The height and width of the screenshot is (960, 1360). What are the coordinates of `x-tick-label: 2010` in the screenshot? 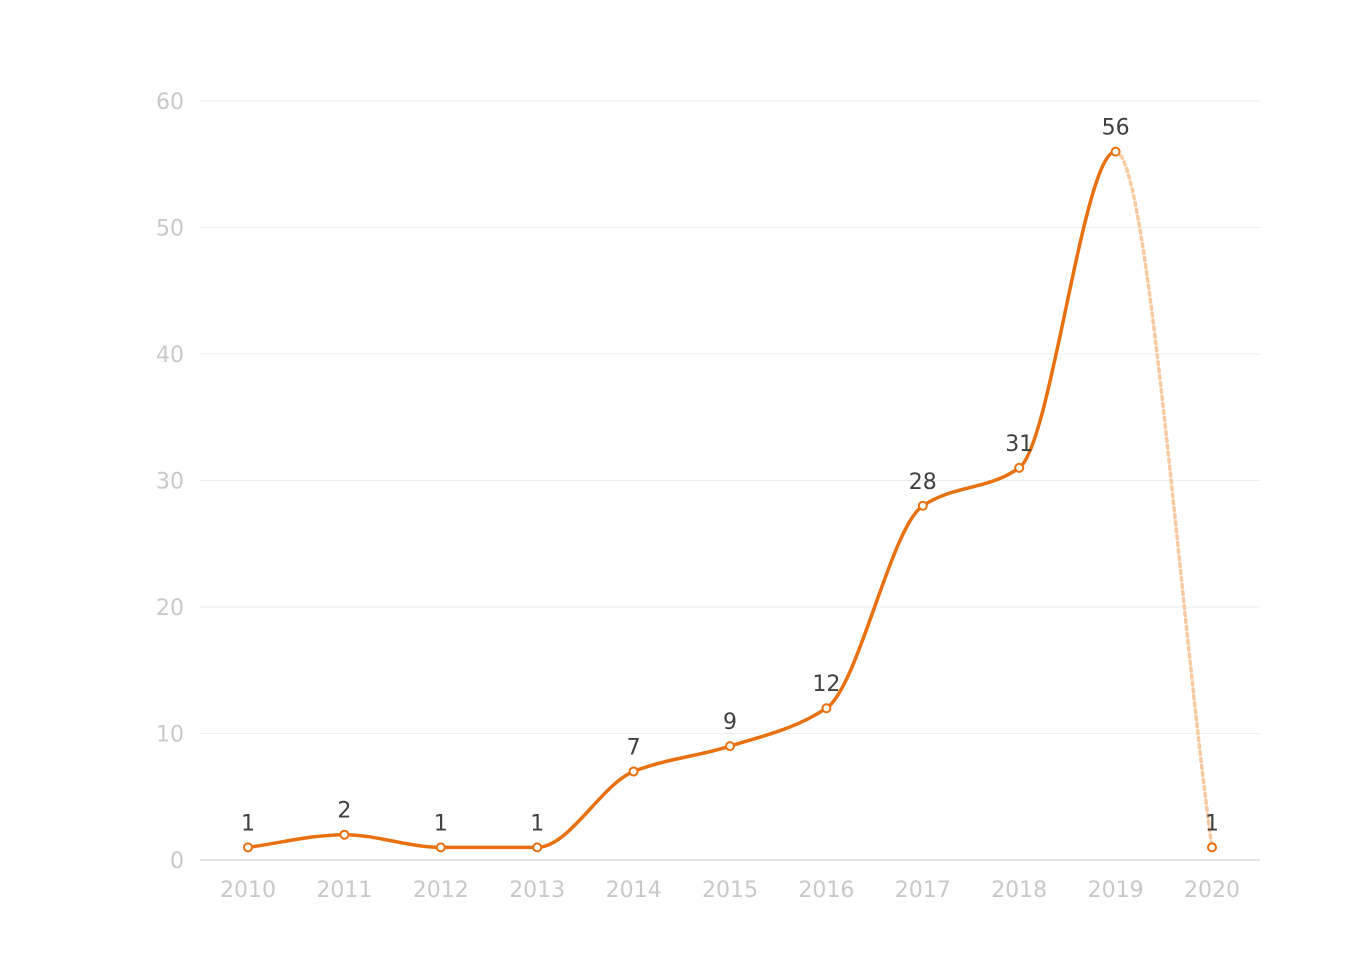 It's located at (248, 890).